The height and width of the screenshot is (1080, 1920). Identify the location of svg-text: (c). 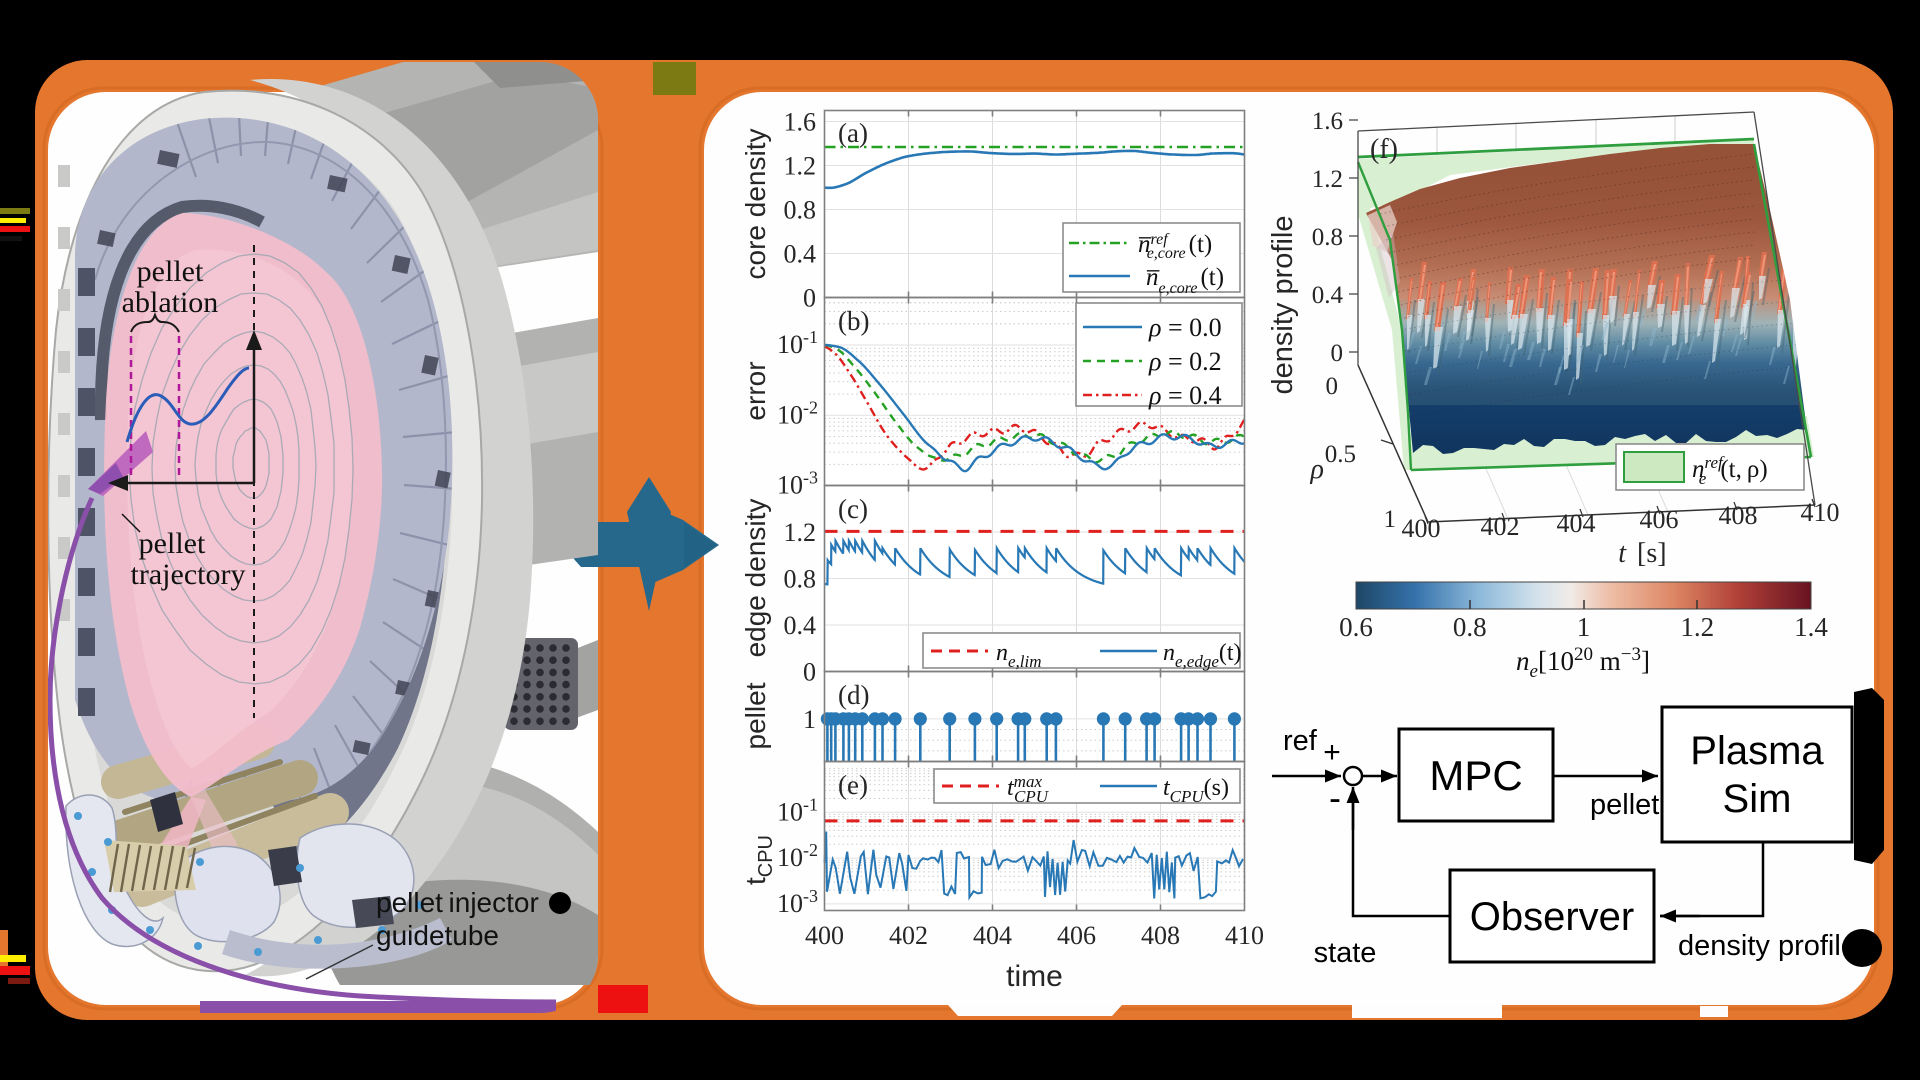
(853, 509).